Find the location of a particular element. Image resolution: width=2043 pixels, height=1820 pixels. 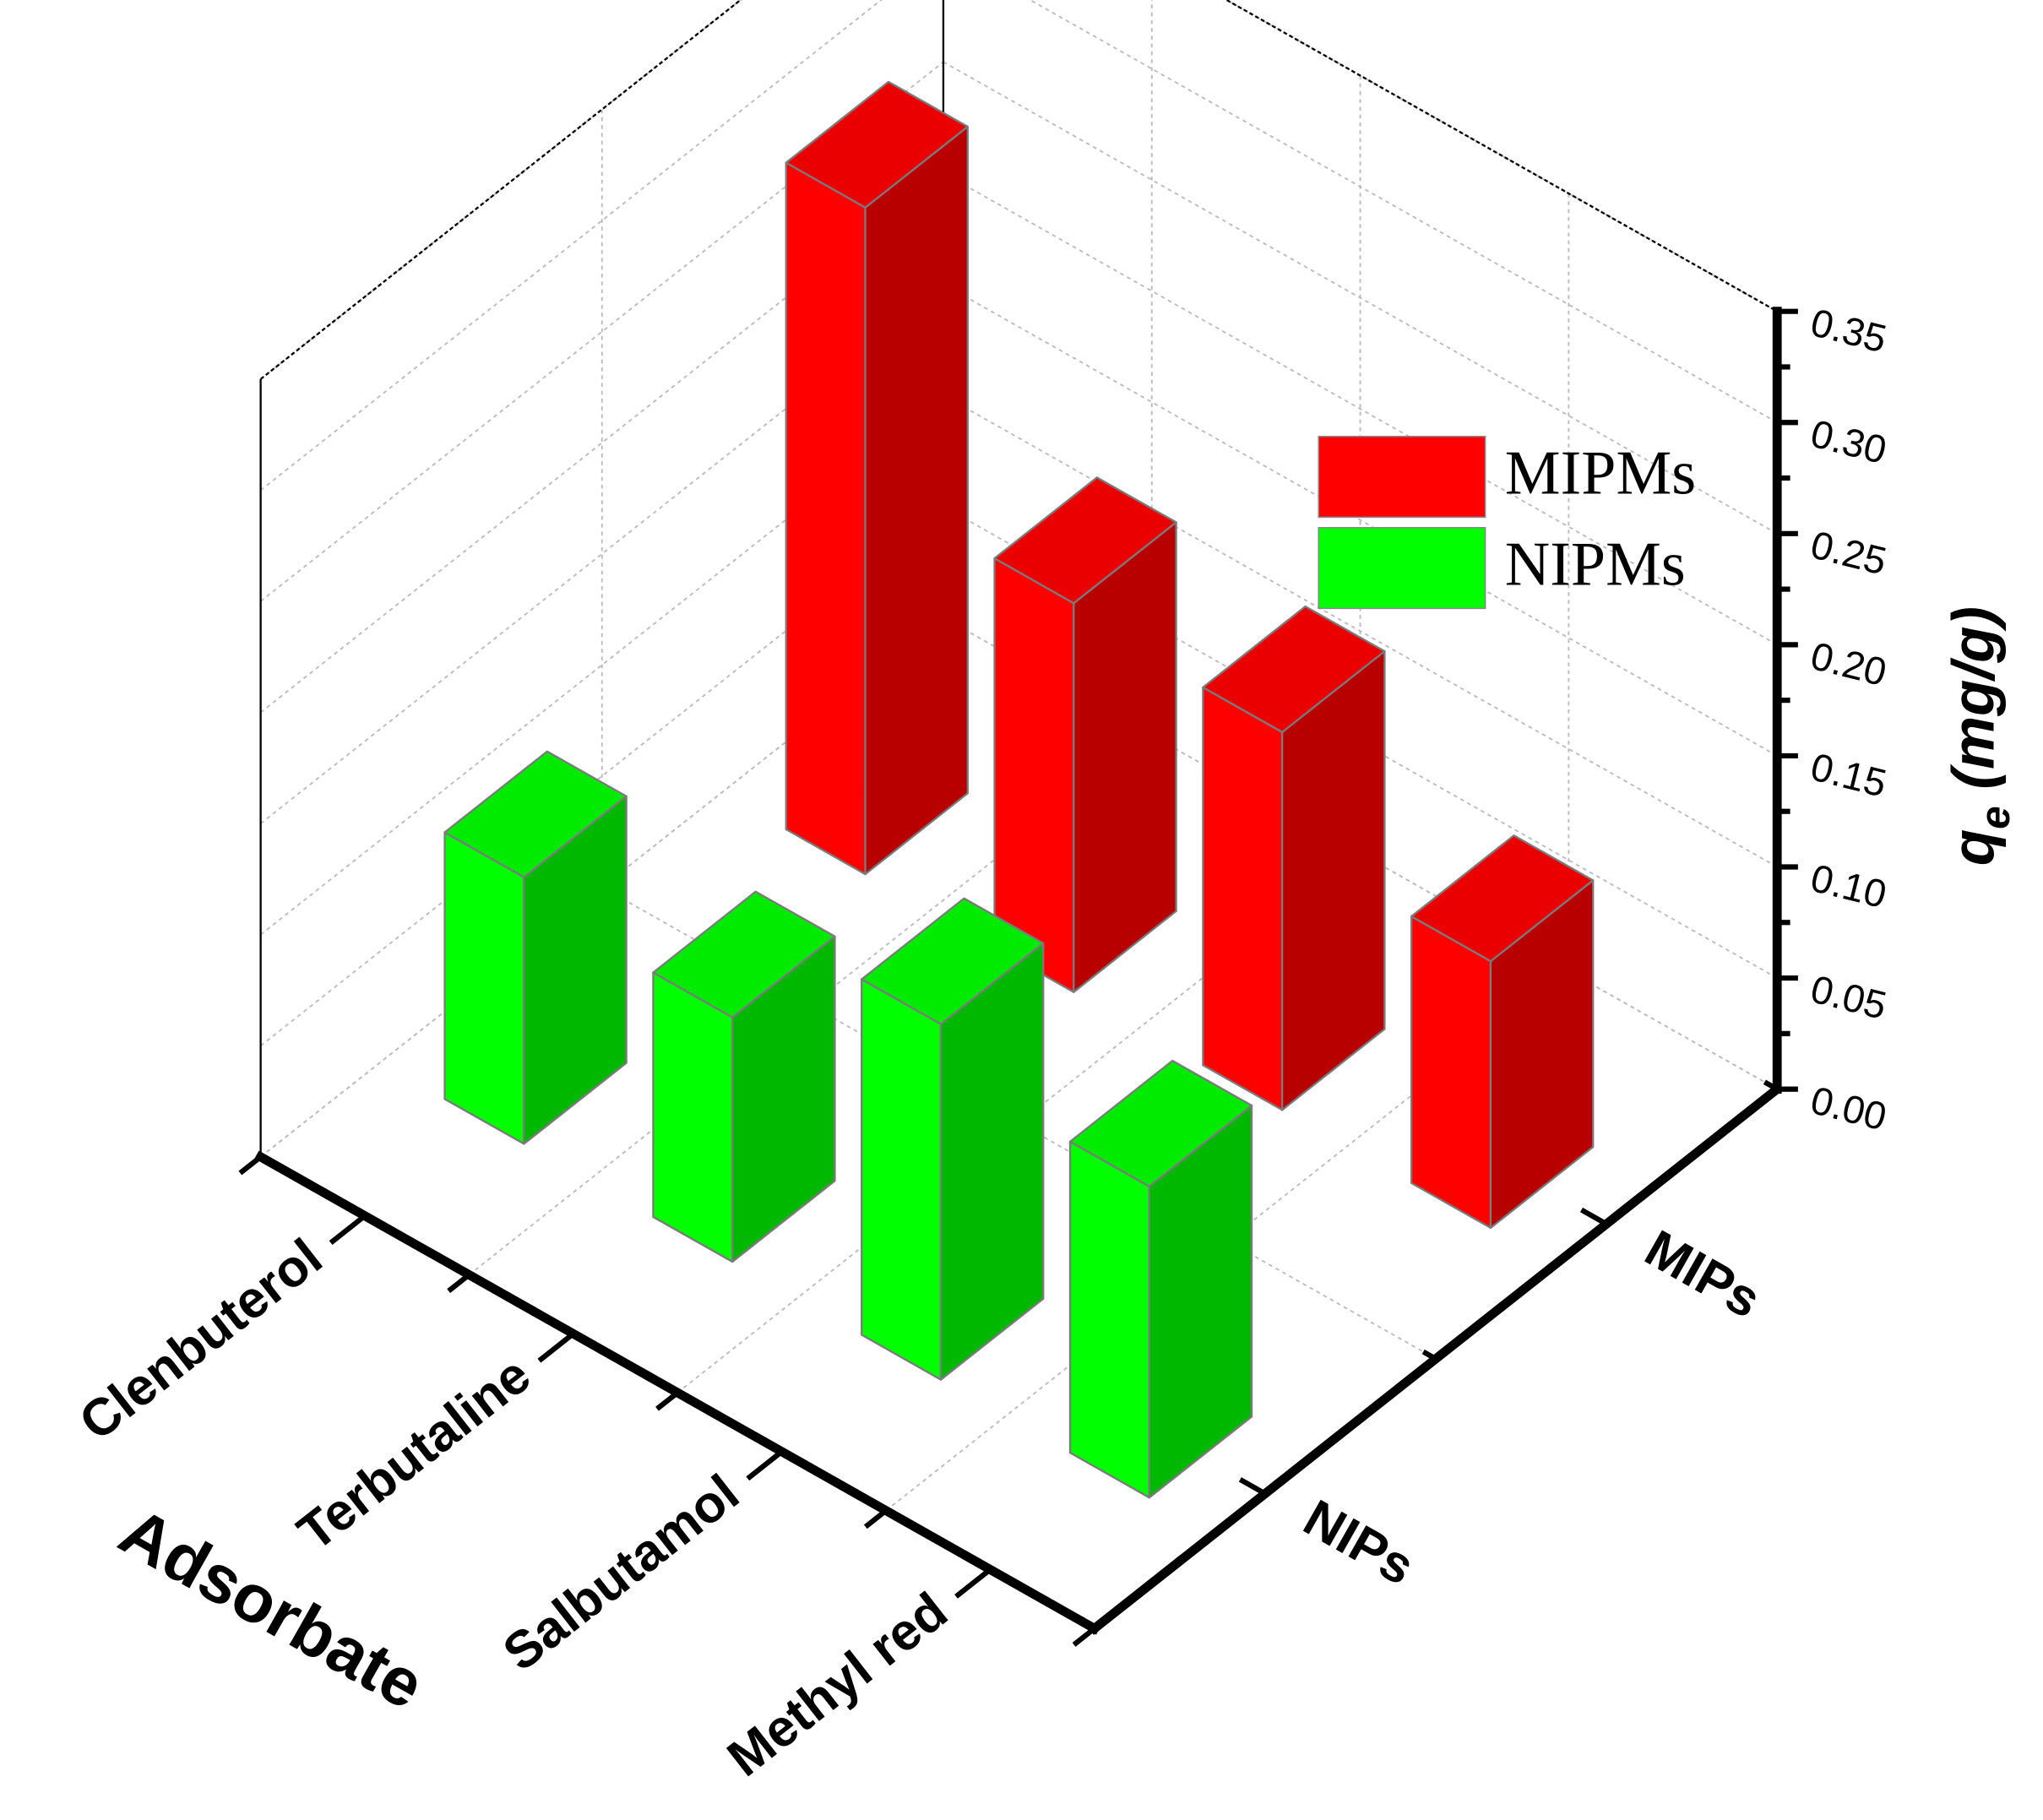

x-tick-label: Methyl red is located at coordinates (838, 1685).